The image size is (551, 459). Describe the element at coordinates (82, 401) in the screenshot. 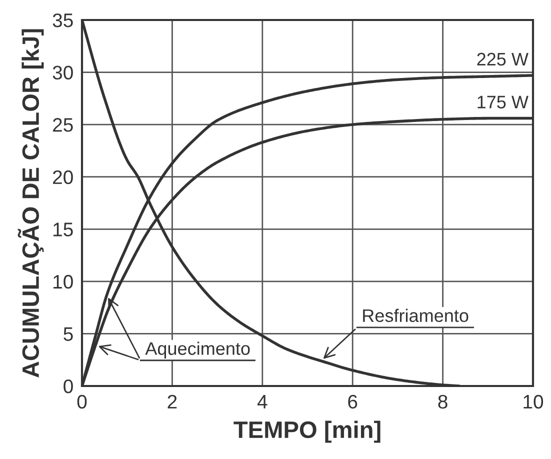

I see `x-tick-label: 0` at that location.